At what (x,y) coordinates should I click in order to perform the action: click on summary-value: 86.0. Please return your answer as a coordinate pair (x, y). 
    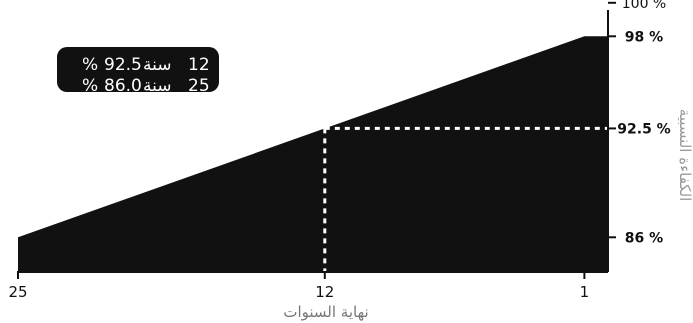
    Looking at the image, I should click on (123, 86).